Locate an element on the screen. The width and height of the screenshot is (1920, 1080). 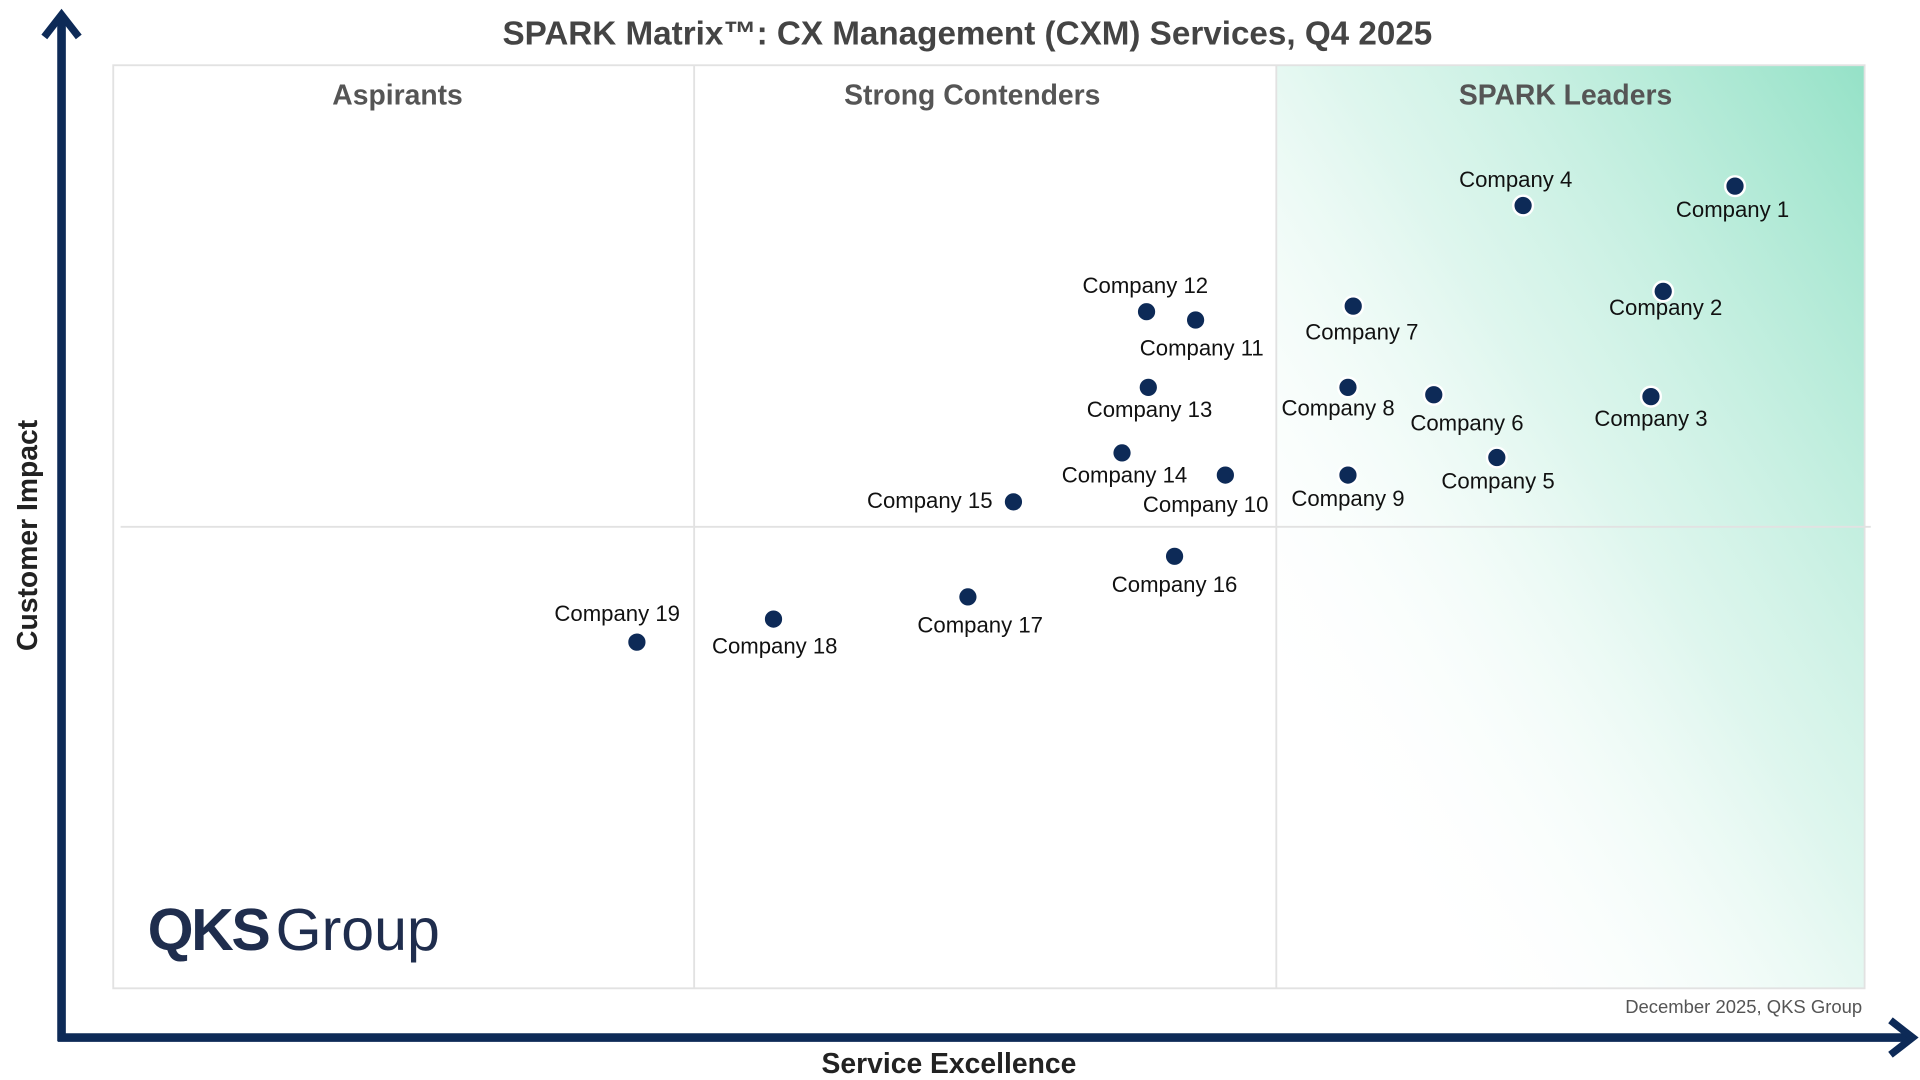
label-company-1: Company 1 is located at coordinates (1732, 209).